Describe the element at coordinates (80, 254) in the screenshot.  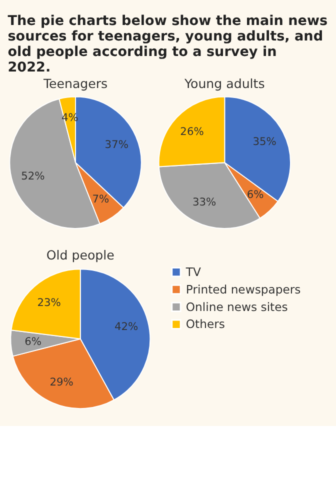
I see `chart-title: Old people` at that location.